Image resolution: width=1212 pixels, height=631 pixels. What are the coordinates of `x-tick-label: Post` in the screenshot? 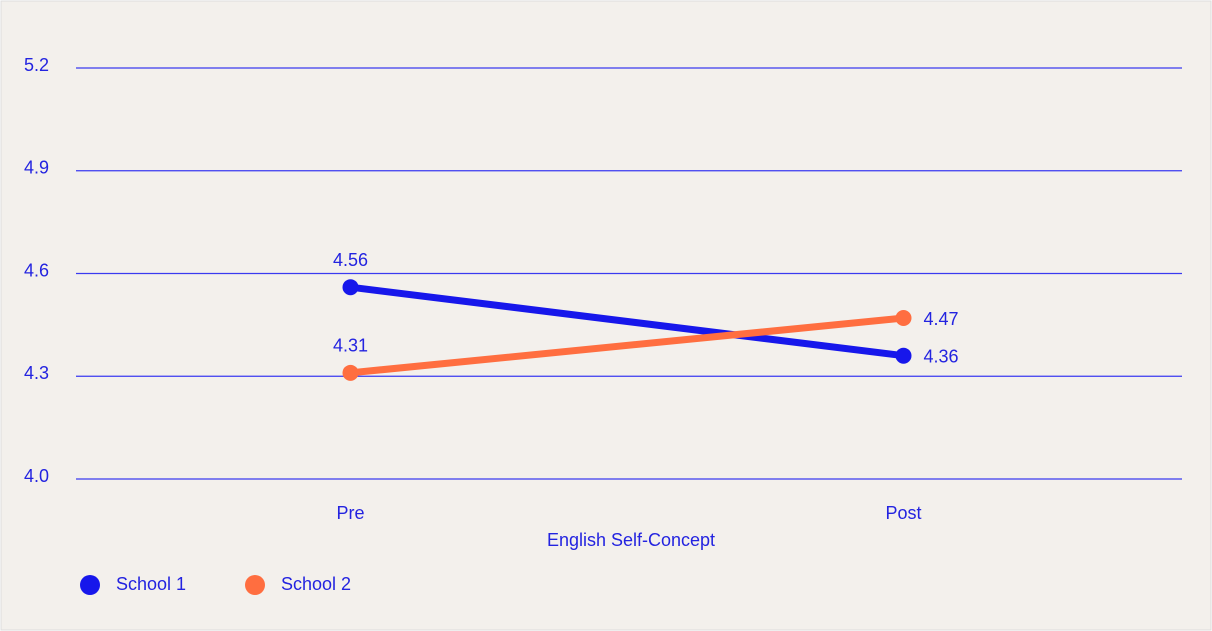 It's located at (903, 513).